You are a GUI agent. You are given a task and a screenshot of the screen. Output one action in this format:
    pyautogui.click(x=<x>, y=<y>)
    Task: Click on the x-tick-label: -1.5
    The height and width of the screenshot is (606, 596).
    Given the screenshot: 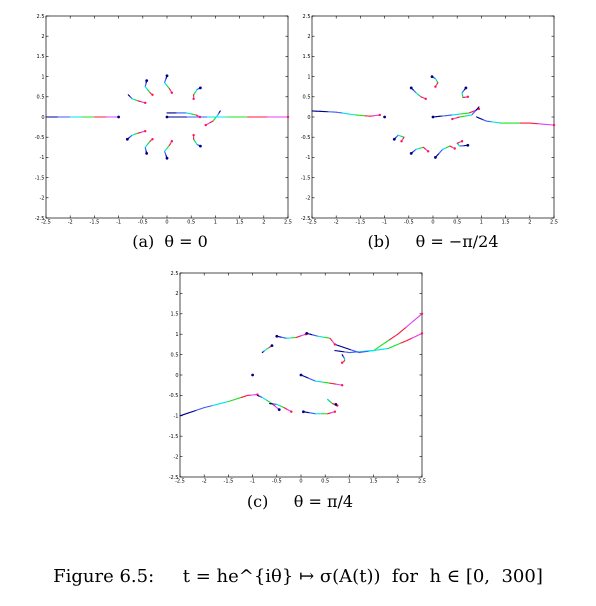 What is the action you would take?
    pyautogui.click(x=229, y=482)
    